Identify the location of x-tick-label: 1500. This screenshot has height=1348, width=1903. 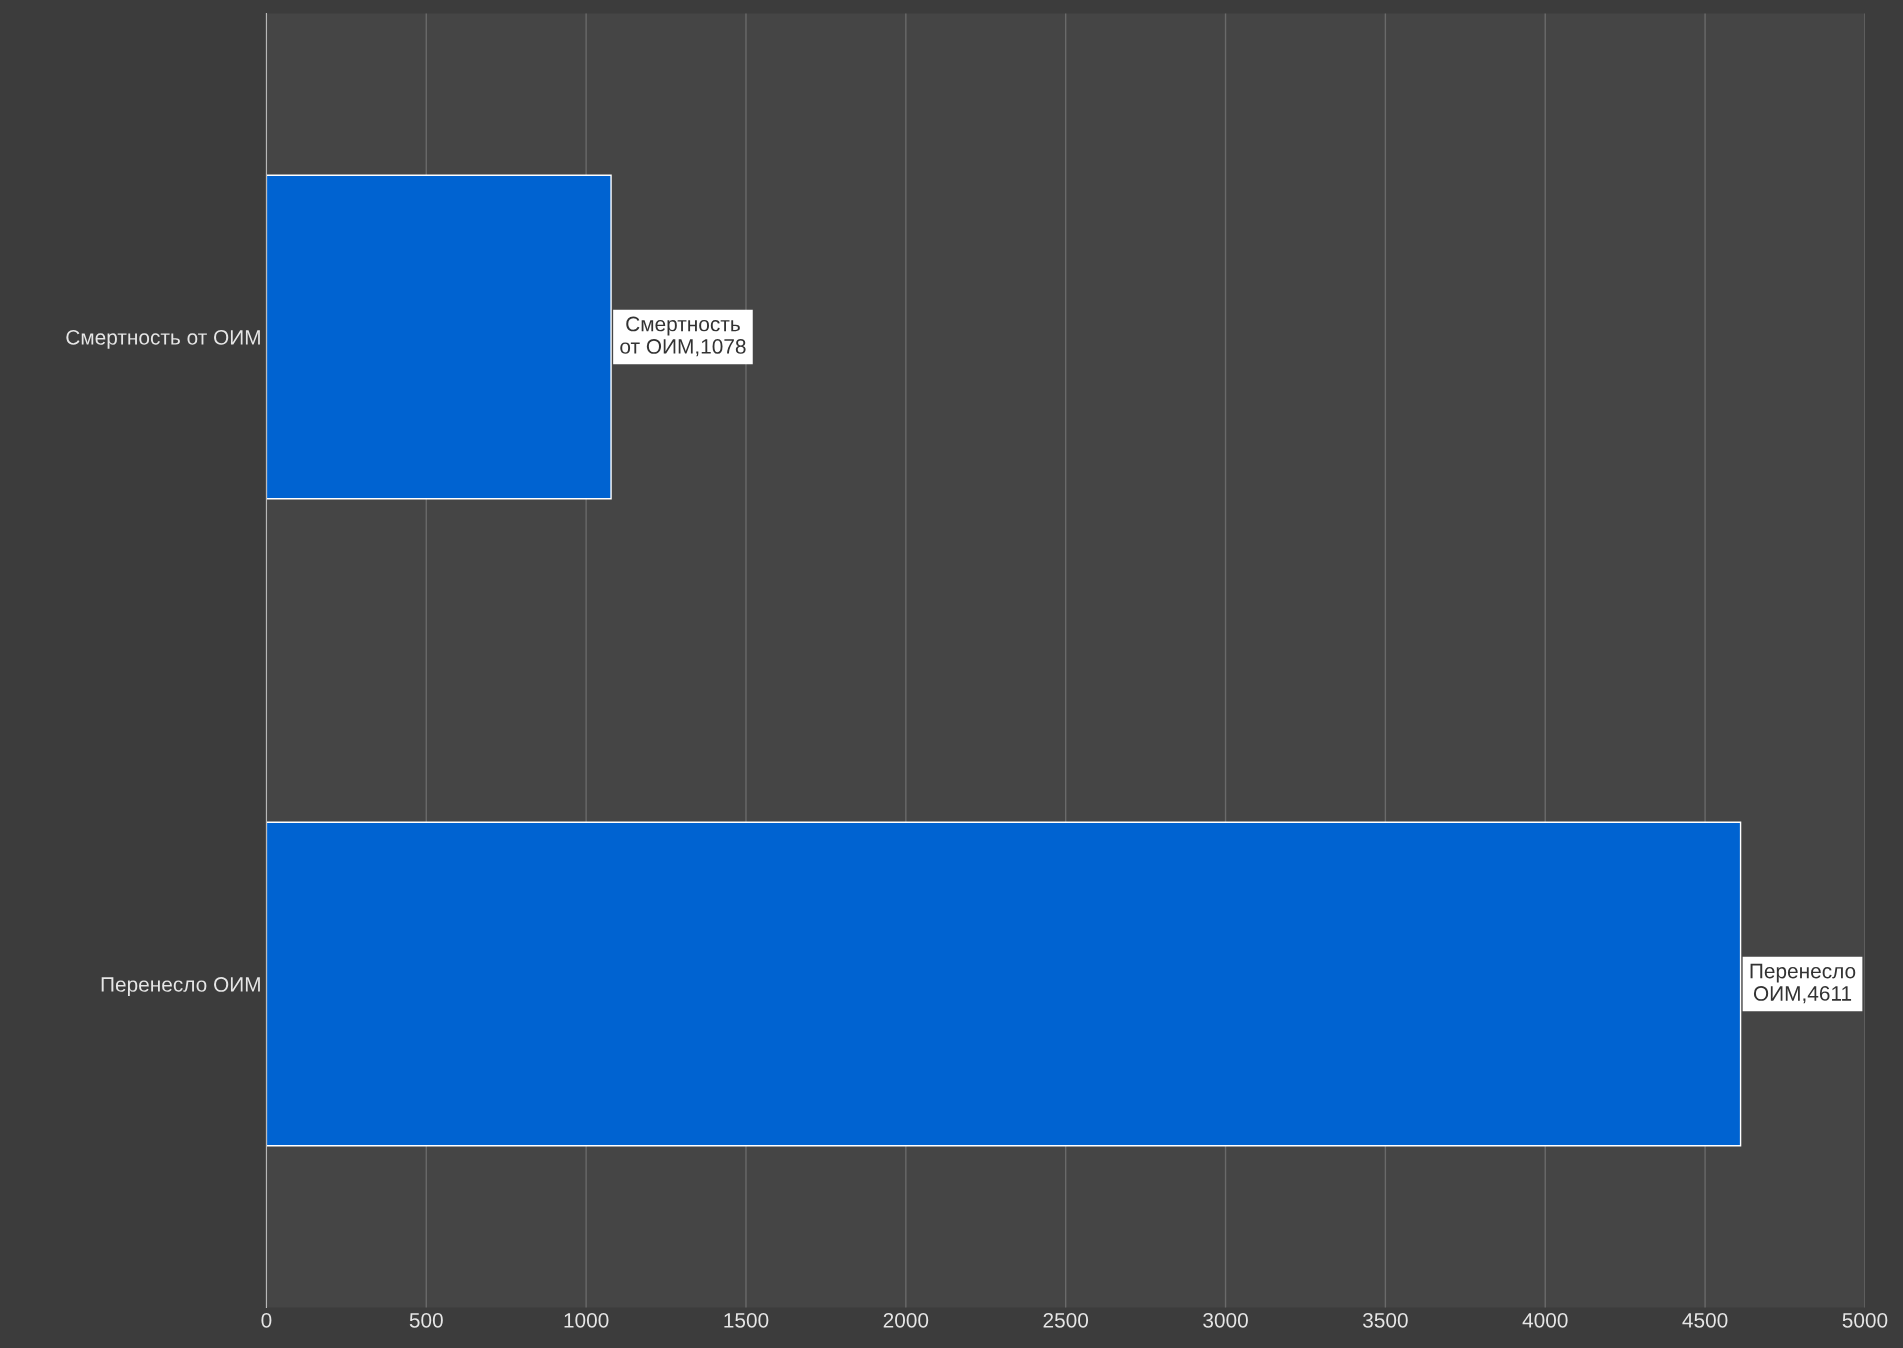
(746, 1320).